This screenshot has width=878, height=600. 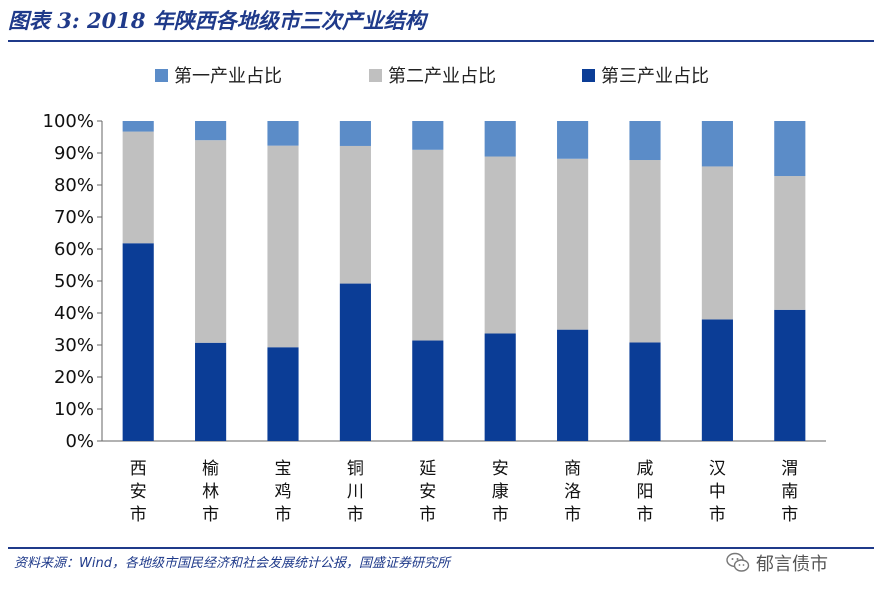 I want to click on x-category-label: 阳, so click(x=645, y=492).